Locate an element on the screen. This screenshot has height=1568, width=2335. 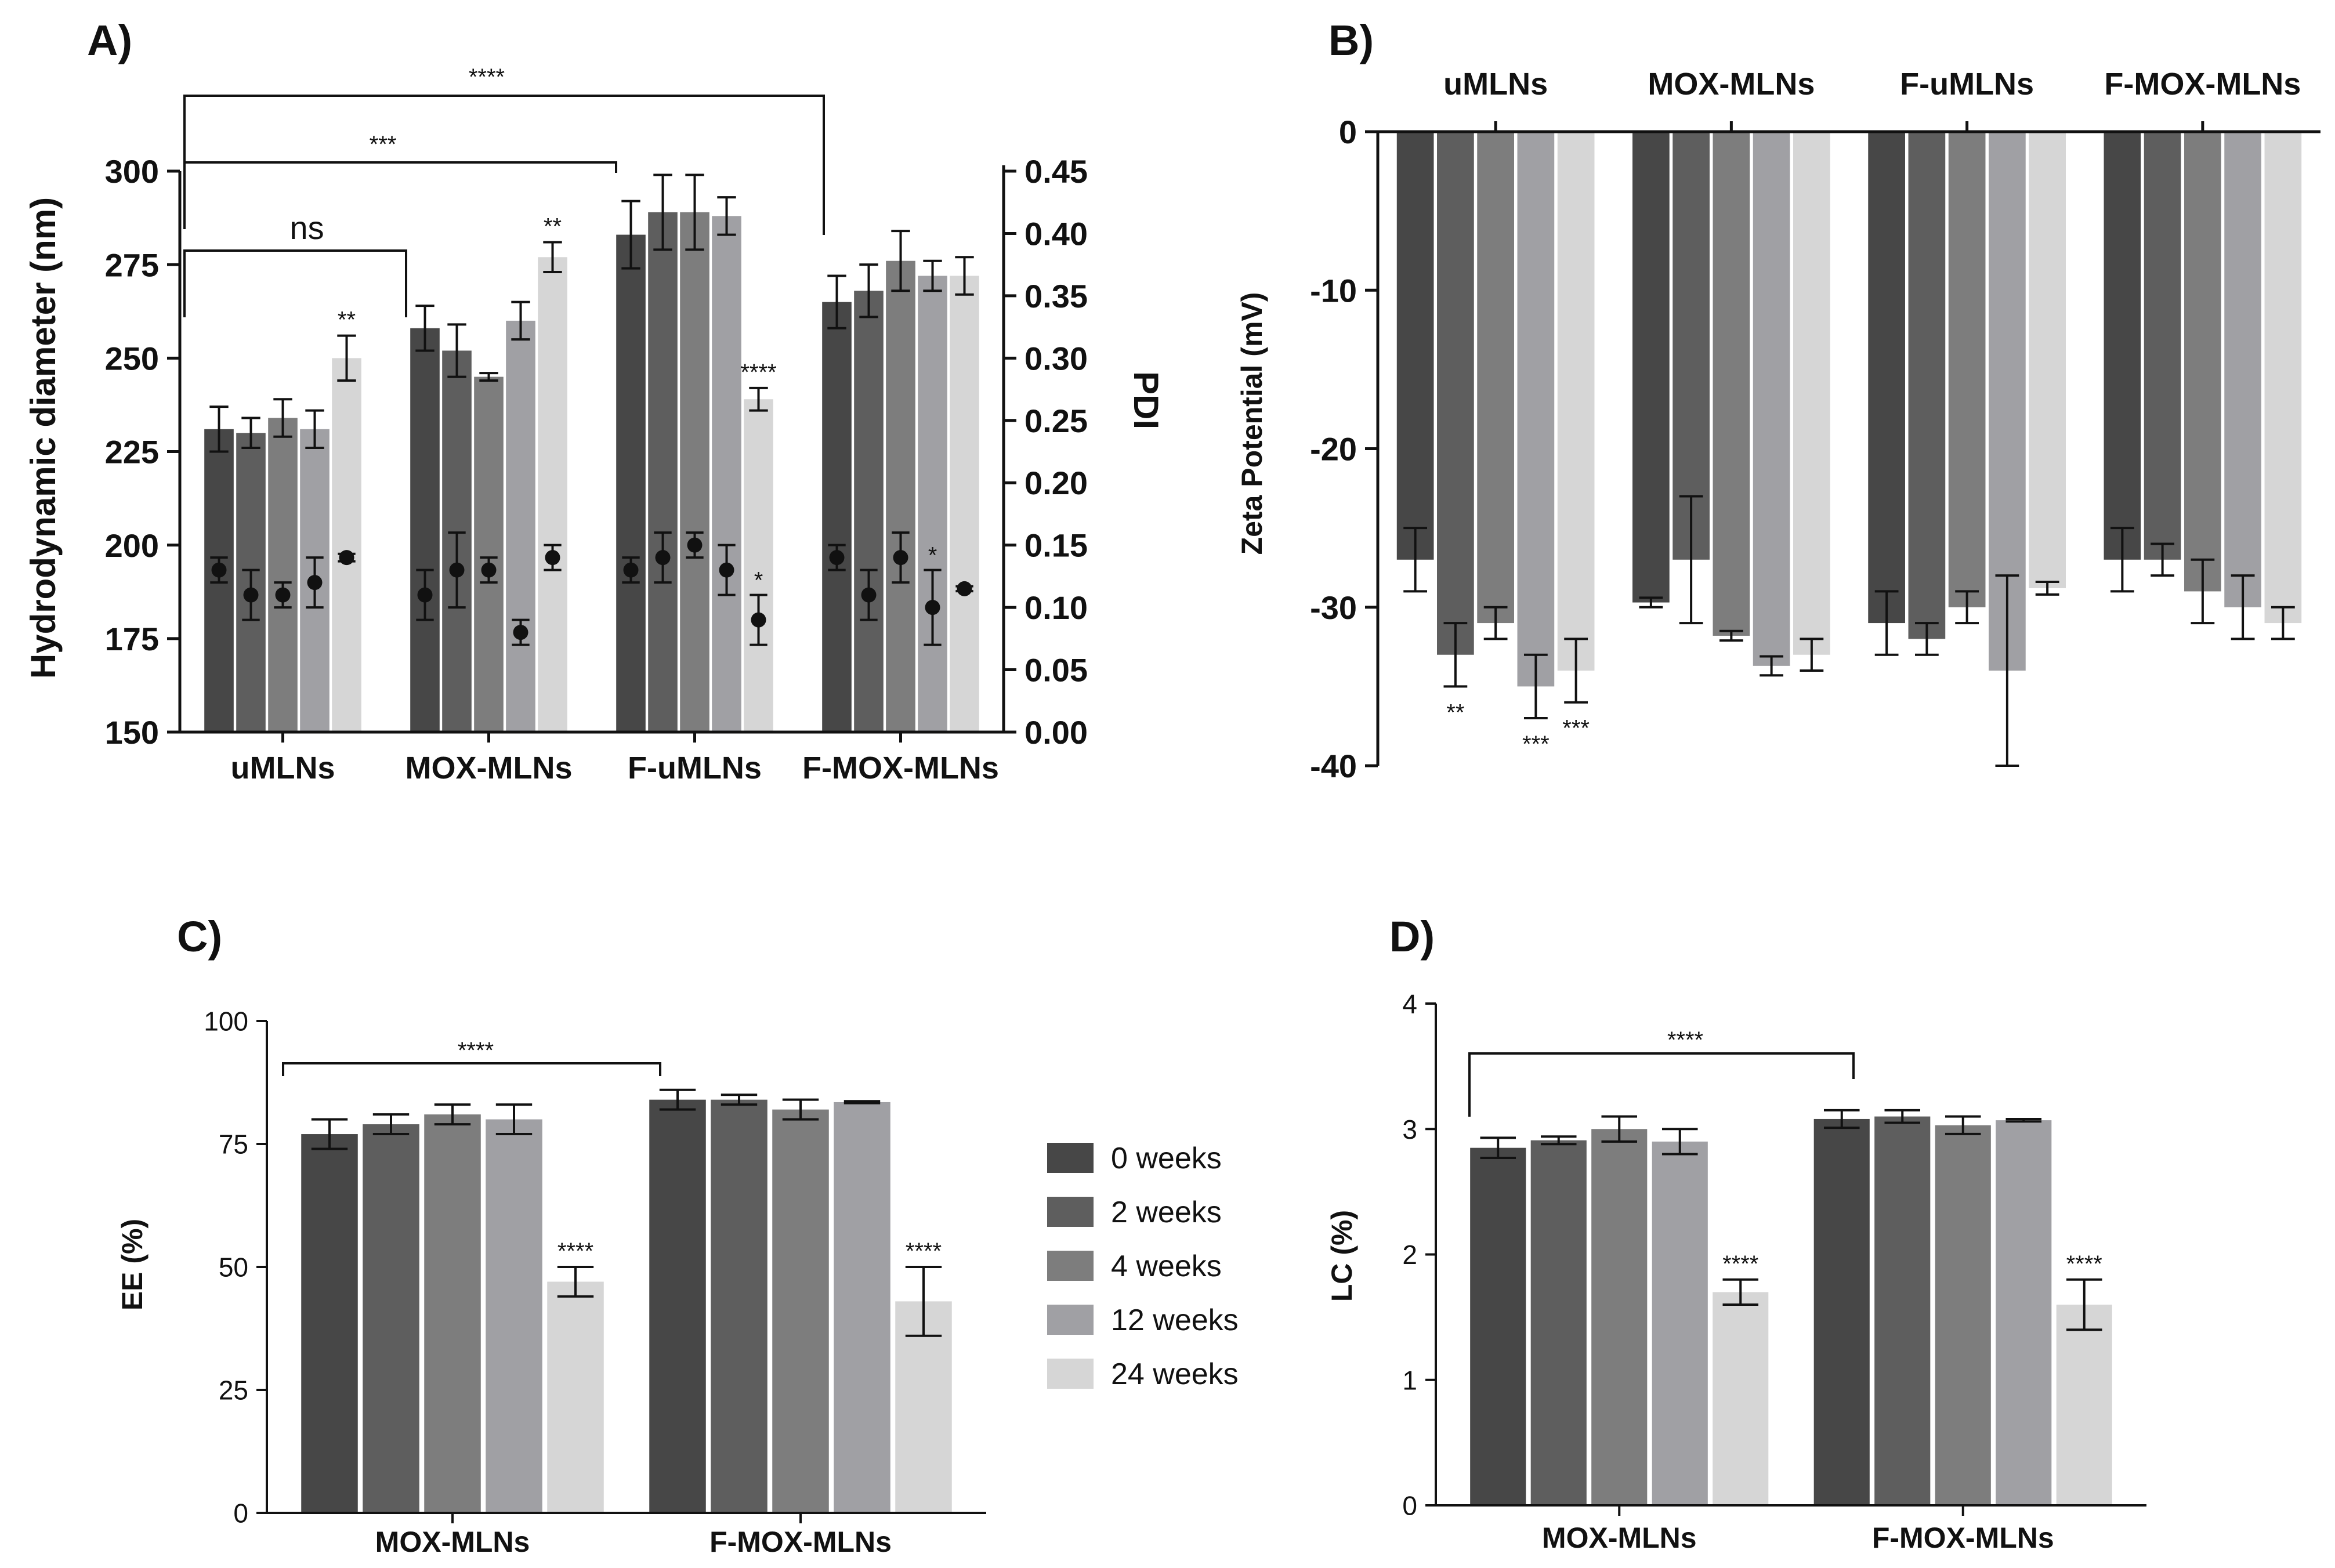
panel-d-significance-label: **** is located at coordinates (1740, 1264).